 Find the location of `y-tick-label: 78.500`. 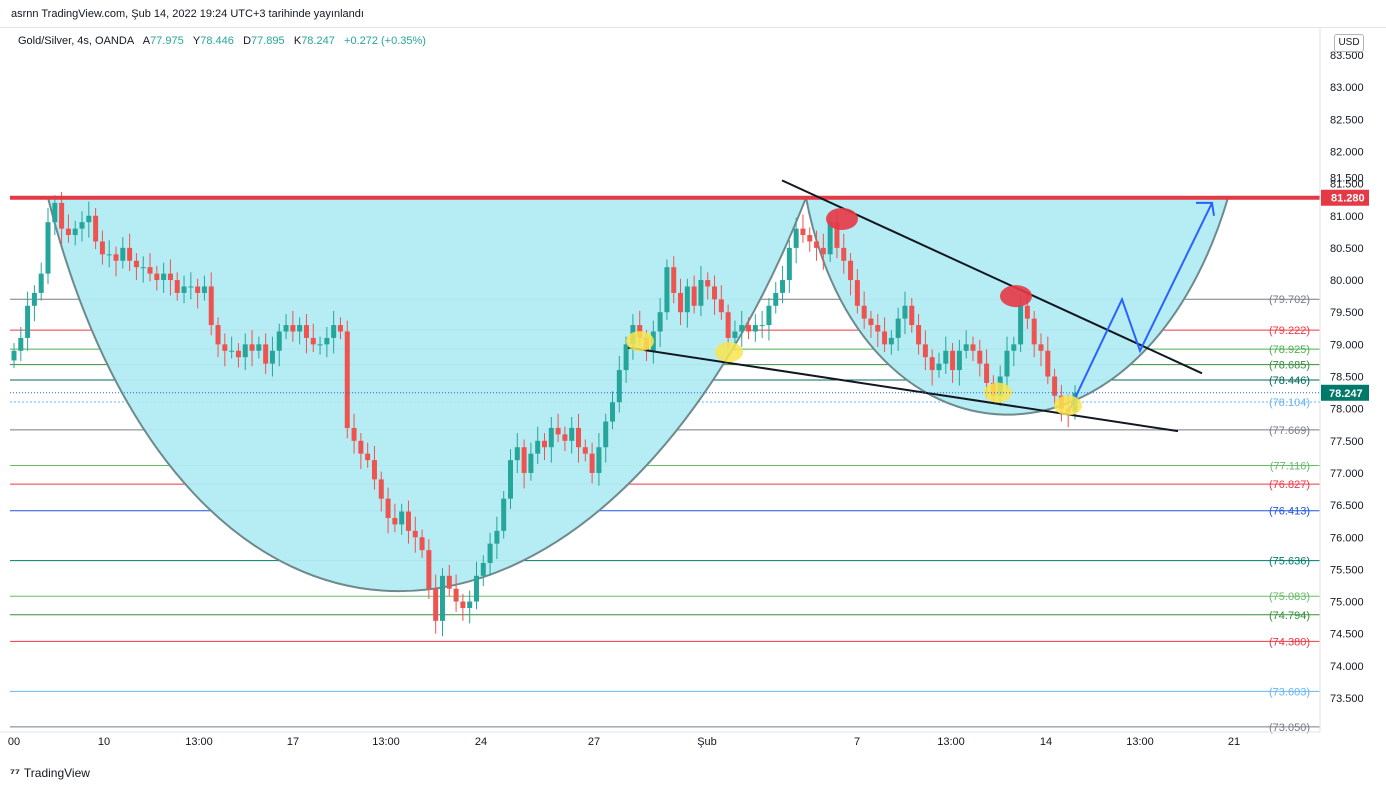

y-tick-label: 78.500 is located at coordinates (1347, 378).